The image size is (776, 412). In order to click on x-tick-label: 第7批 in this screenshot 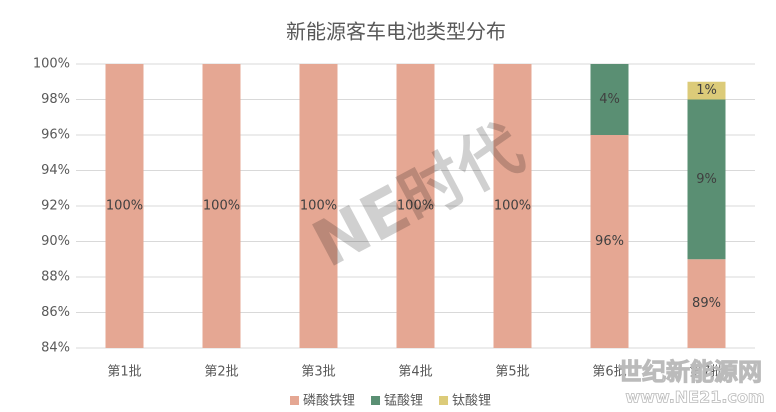, I will do `click(706, 372)`.